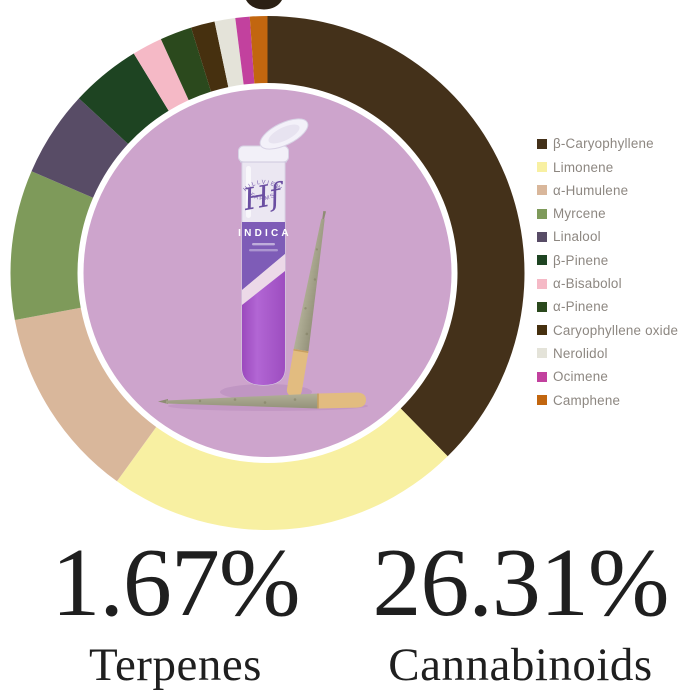  What do you see at coordinates (264, 5) in the screenshot?
I see `top-edge-sliver` at bounding box center [264, 5].